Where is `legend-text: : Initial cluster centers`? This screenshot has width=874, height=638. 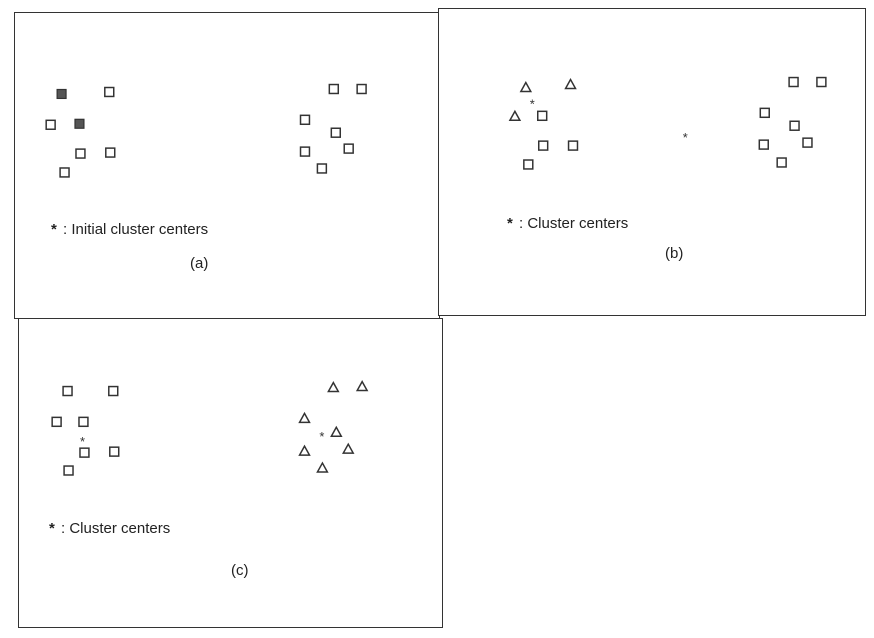
legend-text: : Initial cluster centers is located at coordinates (136, 229).